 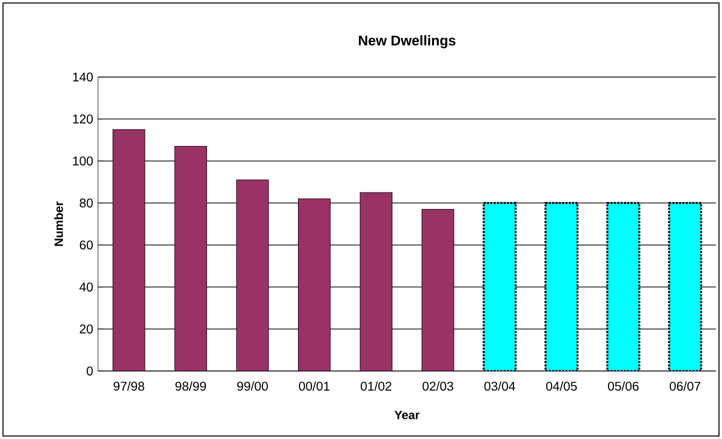 I want to click on x-tick-label: 04/05, so click(x=561, y=386).